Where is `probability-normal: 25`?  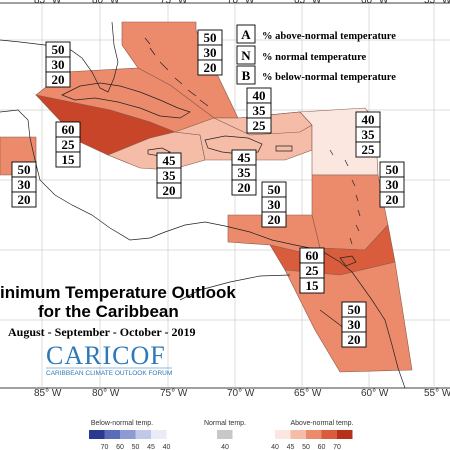
probability-normal: 25 is located at coordinates (69, 144).